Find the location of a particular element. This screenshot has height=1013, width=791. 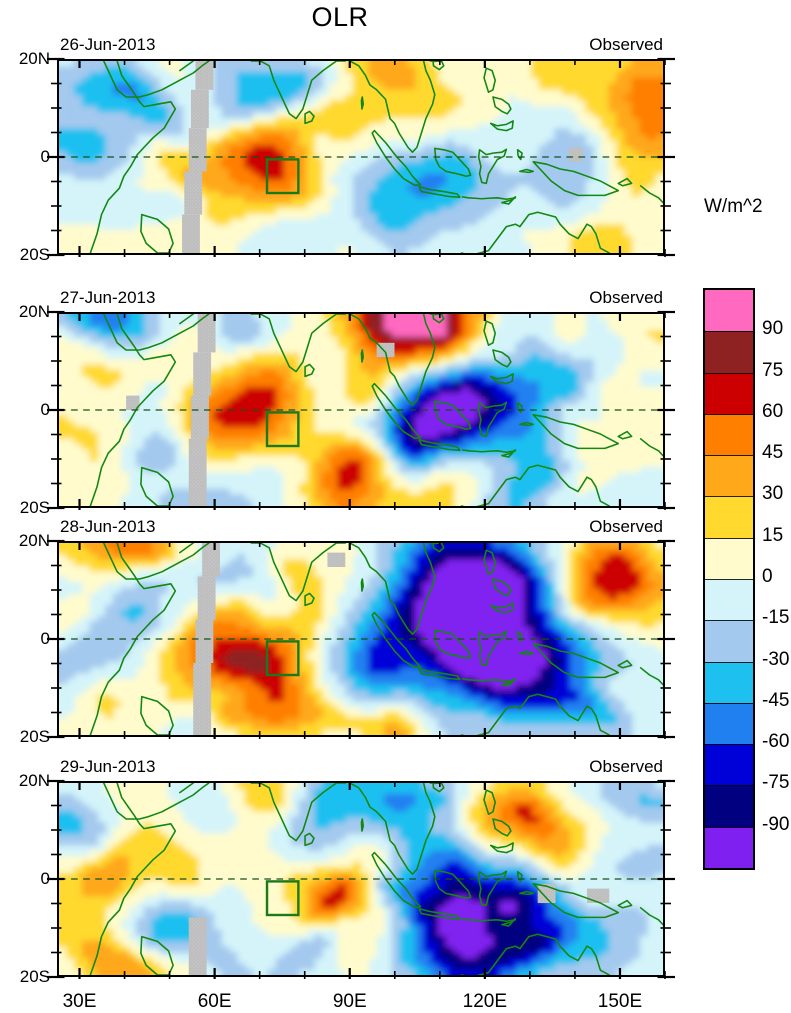

colorbar-tick-label: 15 is located at coordinates (773, 535).